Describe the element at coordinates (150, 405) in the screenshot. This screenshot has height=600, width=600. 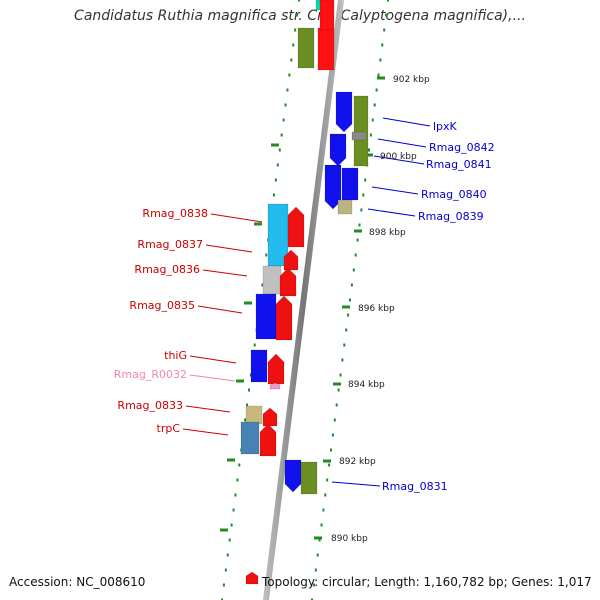
I see `gene-label-rmag-0833: Rmag_0833` at that location.